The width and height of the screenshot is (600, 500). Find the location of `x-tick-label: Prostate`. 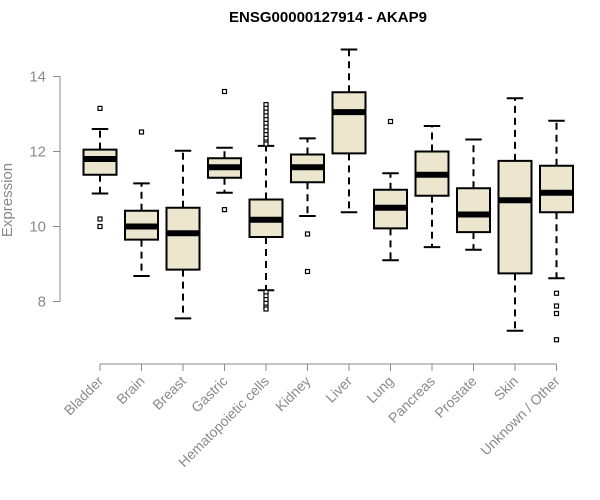

x-tick-label: Prostate is located at coordinates (455, 397).